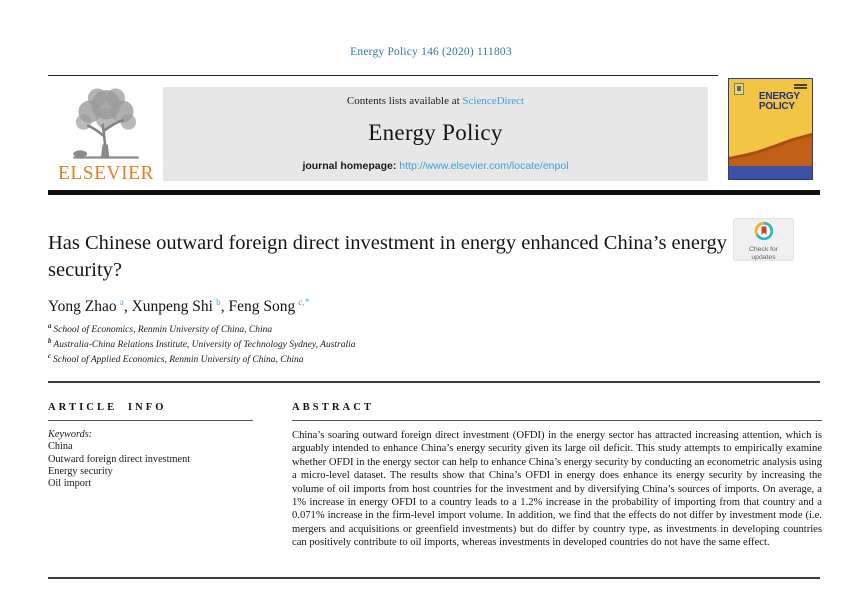 The height and width of the screenshot is (595, 862). What do you see at coordinates (82, 307) in the screenshot?
I see `author-name: Yong Zhao` at bounding box center [82, 307].